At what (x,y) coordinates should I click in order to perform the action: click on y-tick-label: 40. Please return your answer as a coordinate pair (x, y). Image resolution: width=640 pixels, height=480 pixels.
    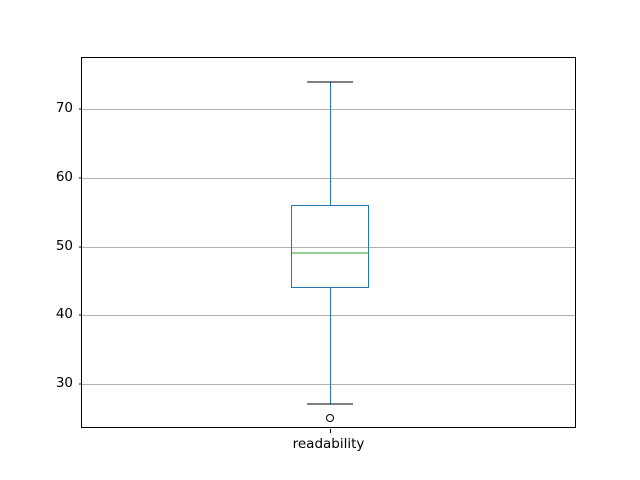
    Looking at the image, I should click on (64, 314).